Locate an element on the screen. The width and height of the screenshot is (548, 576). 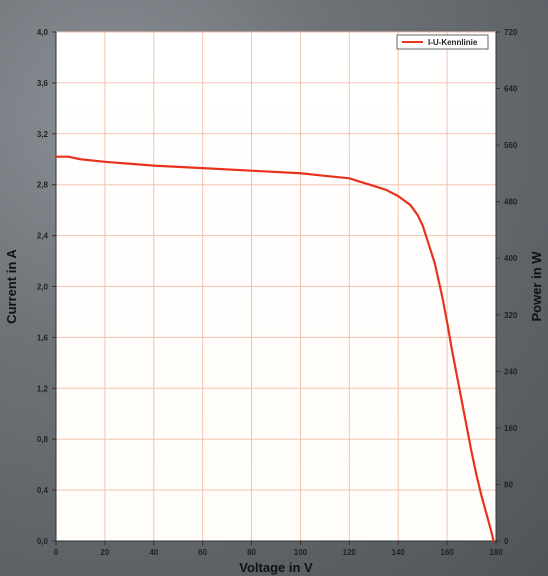
y2-tick-label: 400 is located at coordinates (511, 258).